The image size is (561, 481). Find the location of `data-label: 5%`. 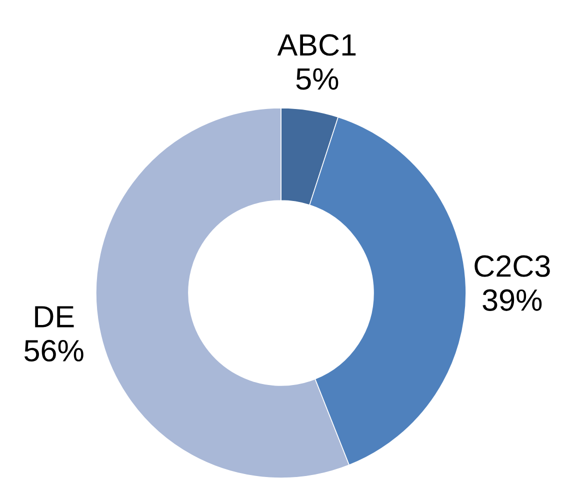

data-label: 5% is located at coordinates (317, 79).